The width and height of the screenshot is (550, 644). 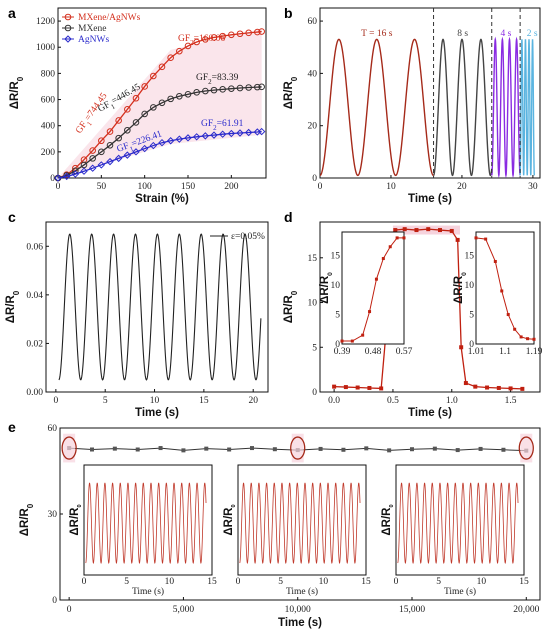 What do you see at coordinates (471, 345) in the screenshot?
I see `inset-y-tick-label: 0` at bounding box center [471, 345].